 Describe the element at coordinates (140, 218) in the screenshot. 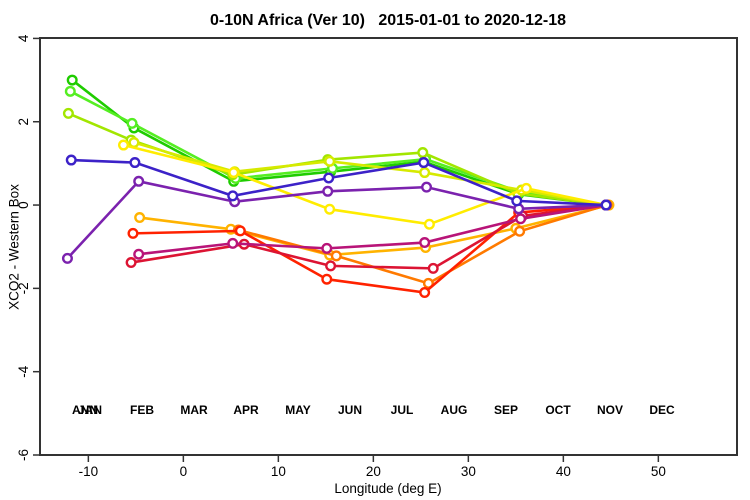

I see `data-point-JUN` at that location.